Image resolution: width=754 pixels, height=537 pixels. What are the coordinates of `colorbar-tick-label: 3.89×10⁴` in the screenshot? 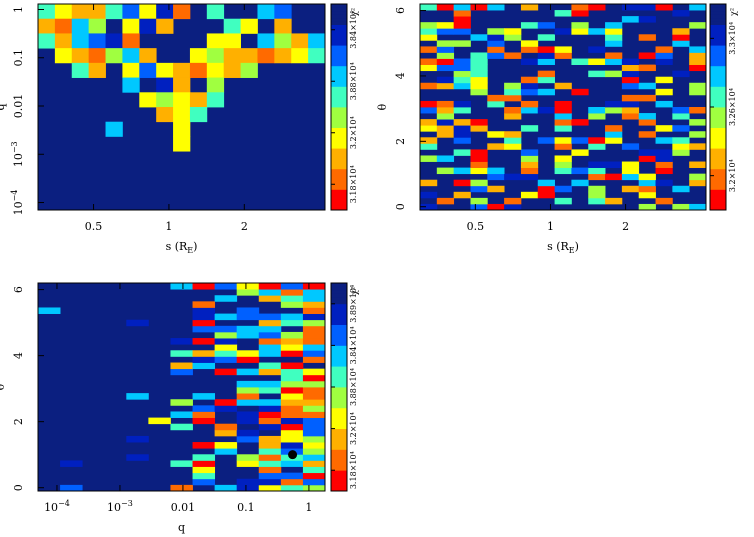 It's located at (353, 304).